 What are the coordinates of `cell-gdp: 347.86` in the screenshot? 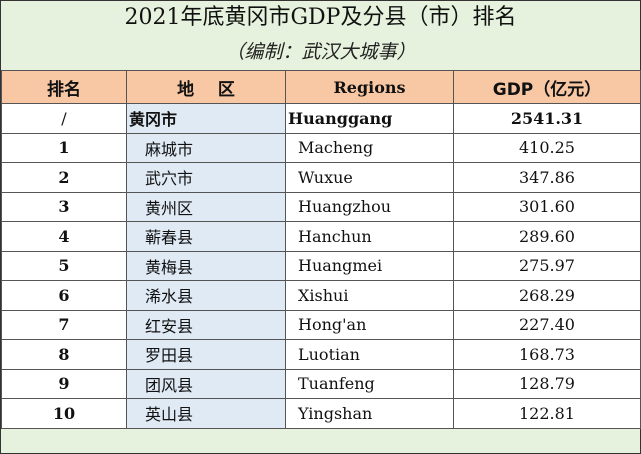 It's located at (547, 177).